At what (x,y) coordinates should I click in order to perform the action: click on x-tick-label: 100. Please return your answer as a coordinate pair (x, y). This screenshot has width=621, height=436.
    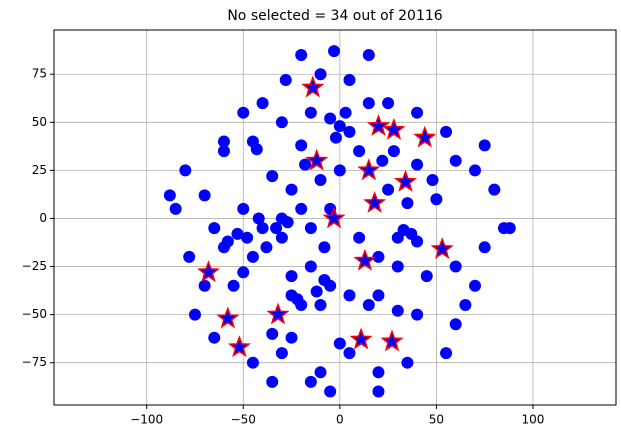
    Looking at the image, I should click on (533, 420).